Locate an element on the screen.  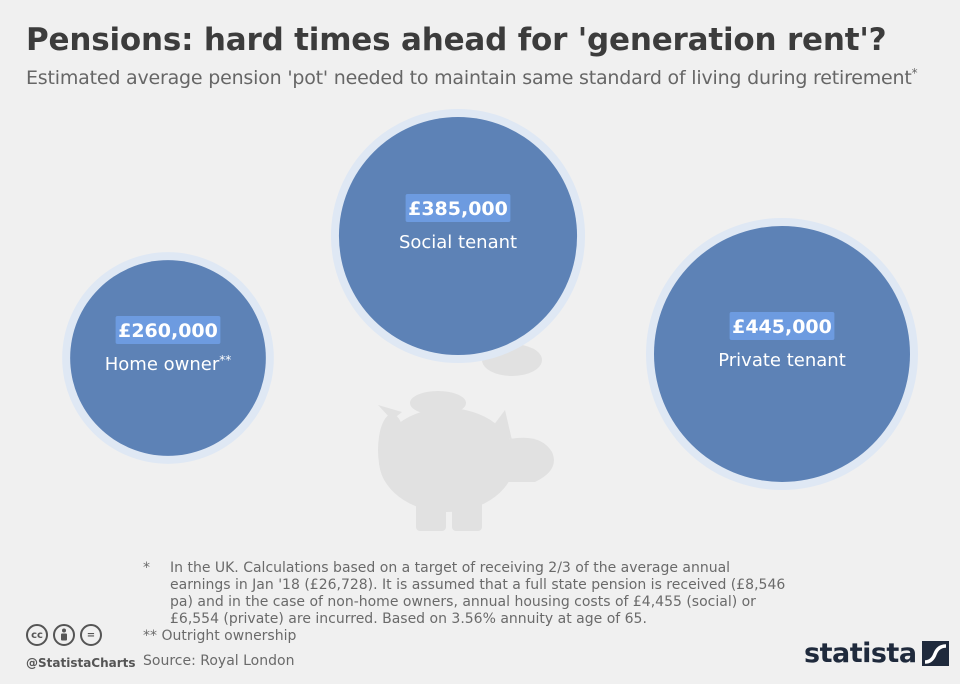
cc-icon: cc is located at coordinates (37, 635).